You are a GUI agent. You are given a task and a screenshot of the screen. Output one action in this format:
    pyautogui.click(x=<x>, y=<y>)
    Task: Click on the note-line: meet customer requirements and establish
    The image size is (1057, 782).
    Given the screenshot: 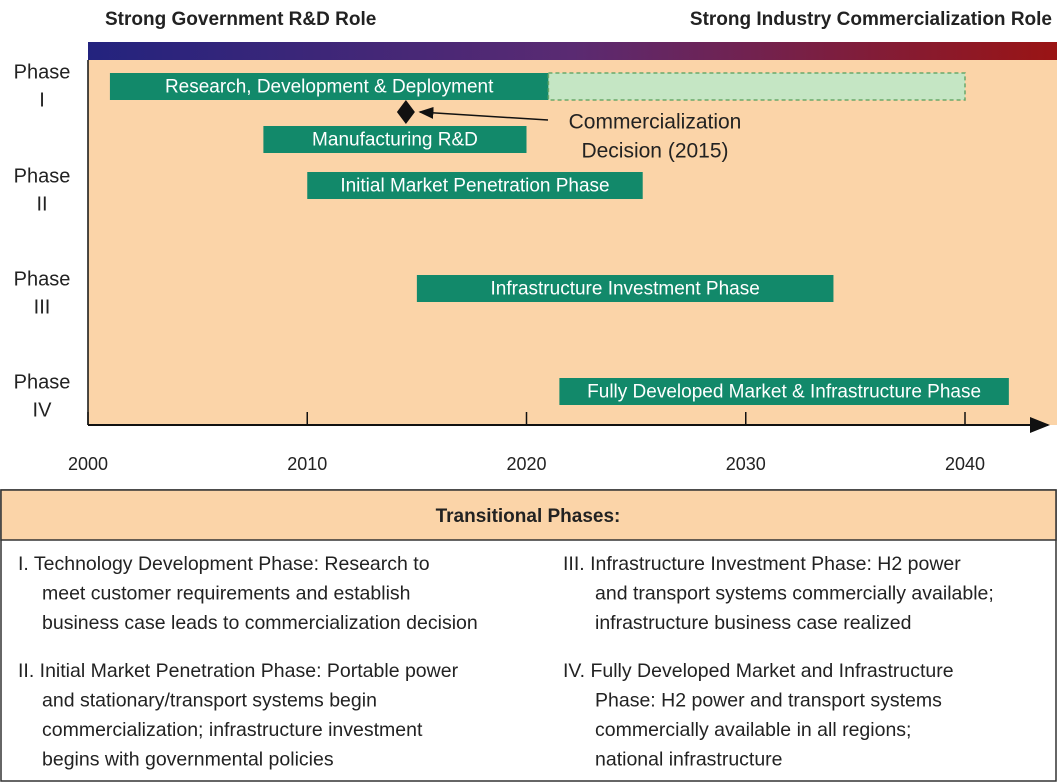 What is the action you would take?
    pyautogui.click(x=226, y=594)
    